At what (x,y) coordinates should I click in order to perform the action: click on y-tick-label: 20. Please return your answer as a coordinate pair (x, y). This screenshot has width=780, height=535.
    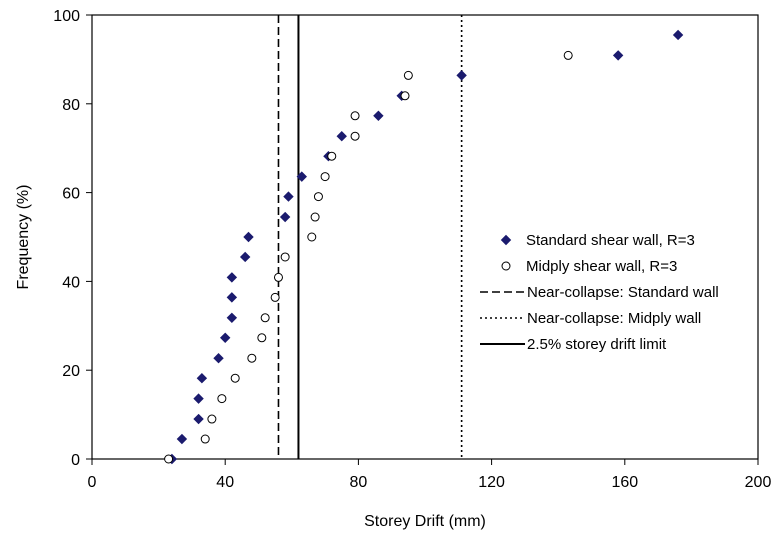
    Looking at the image, I should click on (71, 371).